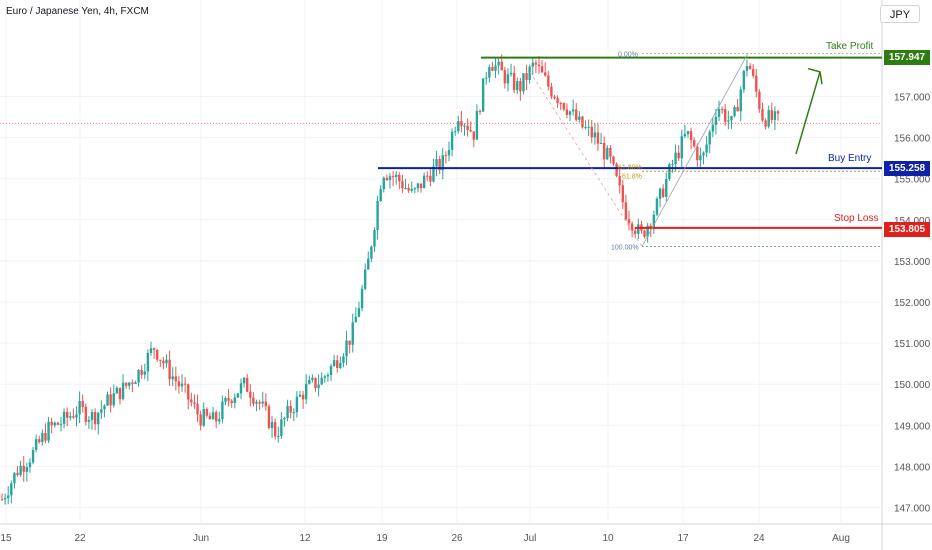 Image resolution: width=932 pixels, height=550 pixels. Describe the element at coordinates (912, 98) in the screenshot. I see `y-tick-label: 157.000` at that location.